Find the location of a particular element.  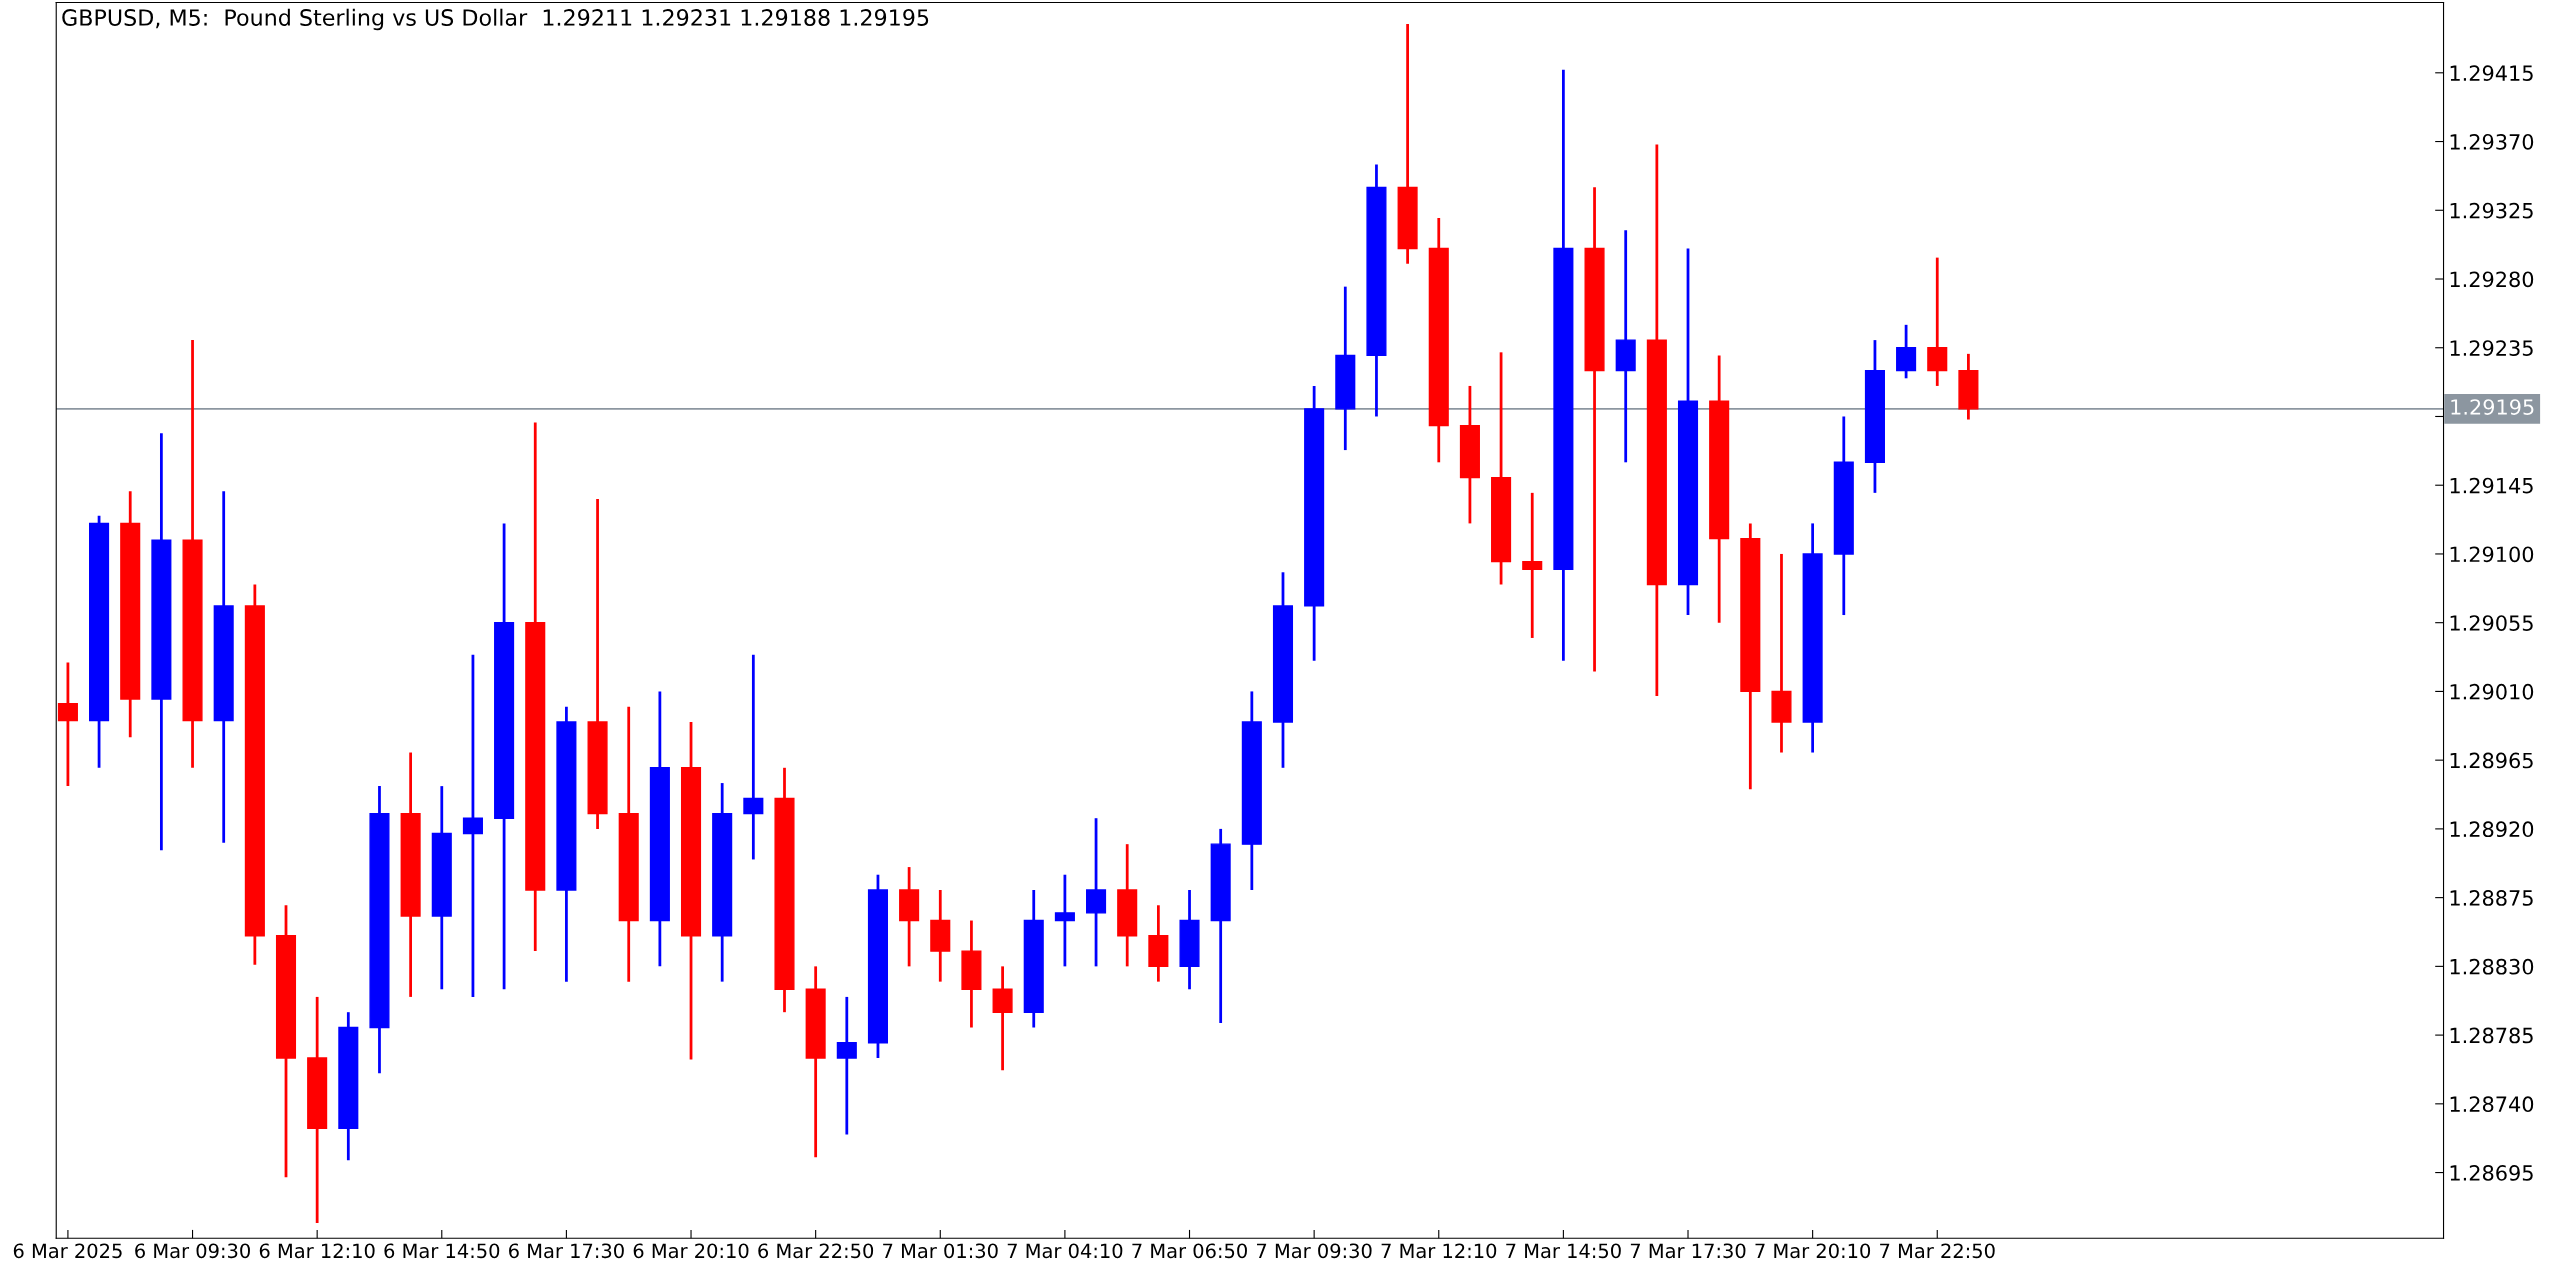

y-tick-label: 1.29280 is located at coordinates (2492, 279).